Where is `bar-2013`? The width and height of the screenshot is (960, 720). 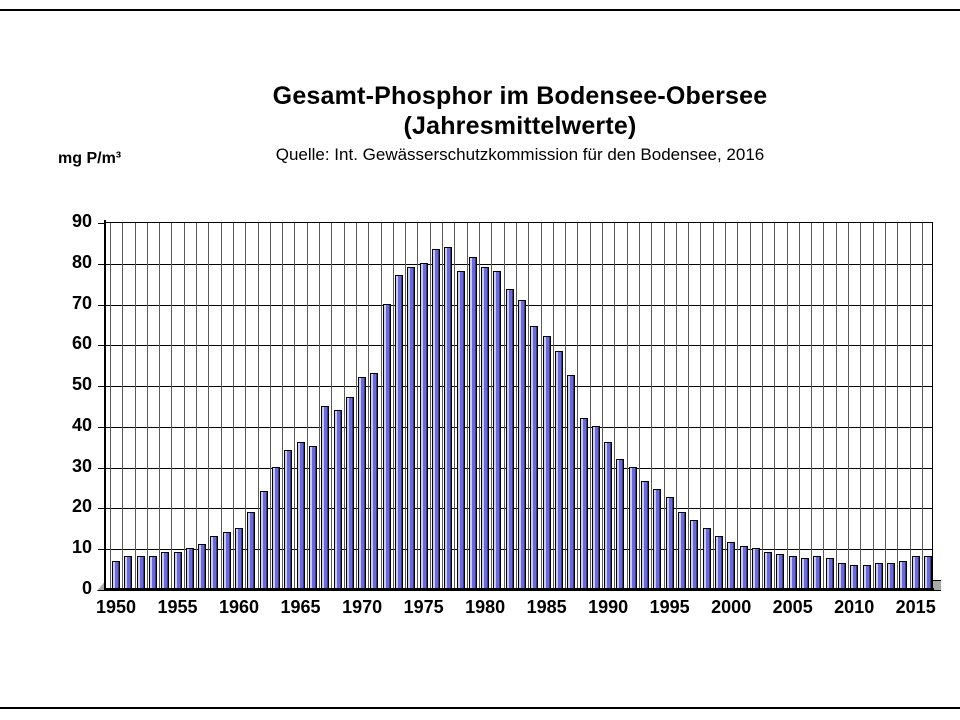
bar-2013 is located at coordinates (891, 575).